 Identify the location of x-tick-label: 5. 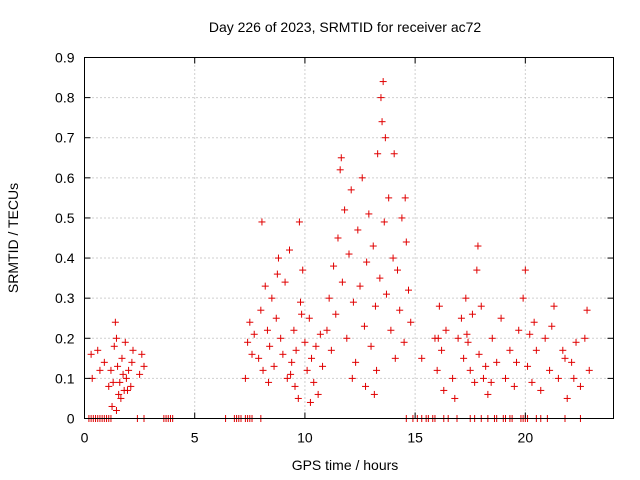
(195, 438).